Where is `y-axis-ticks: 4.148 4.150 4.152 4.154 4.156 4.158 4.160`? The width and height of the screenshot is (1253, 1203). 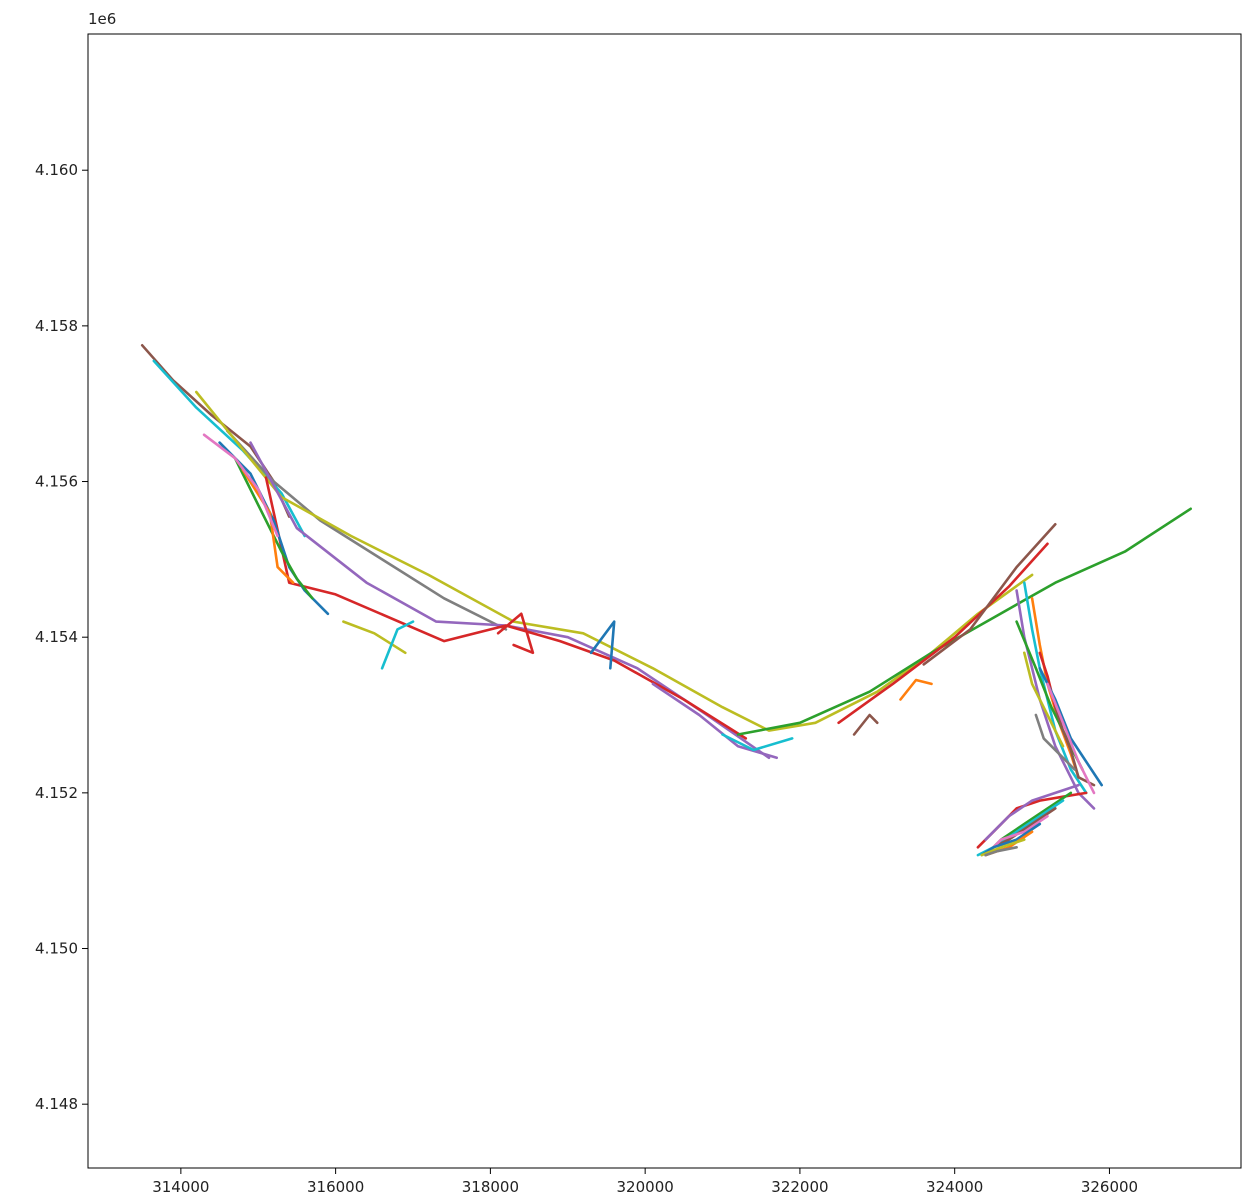 y-axis-ticks: 4.148 4.150 4.152 4.154 4.156 4.158 4.160 is located at coordinates (61, 637).